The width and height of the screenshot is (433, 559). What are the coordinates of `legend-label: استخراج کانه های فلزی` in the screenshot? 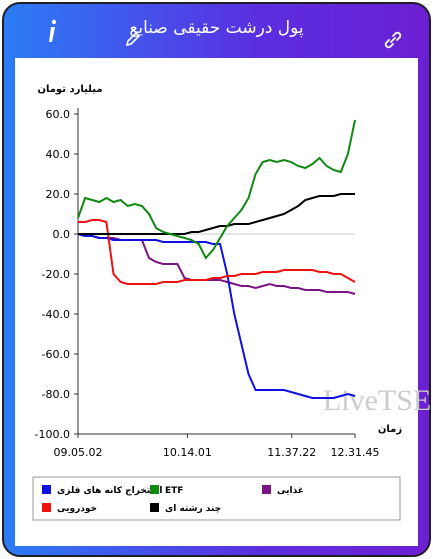 It's located at (109, 491).